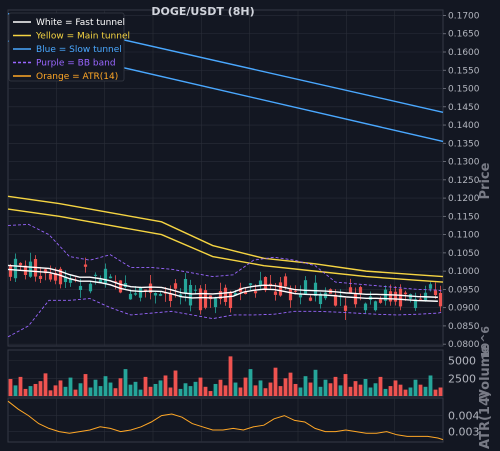  What do you see at coordinates (464, 309) in the screenshot?
I see `price-tick-label: 0.0900` at bounding box center [464, 309].